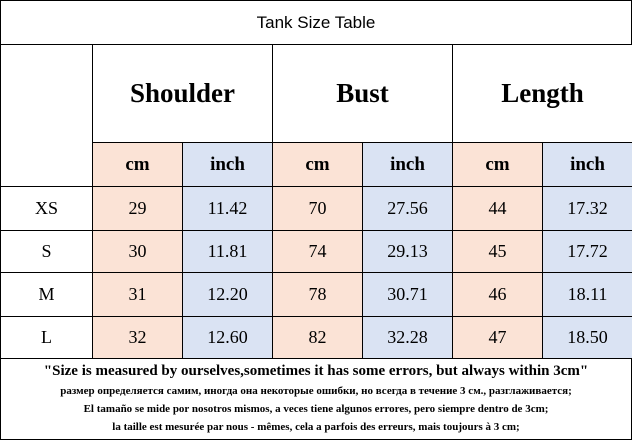 This screenshot has height=440, width=632. Describe the element at coordinates (587, 208) in the screenshot. I see `size-value: 17.32` at that location.